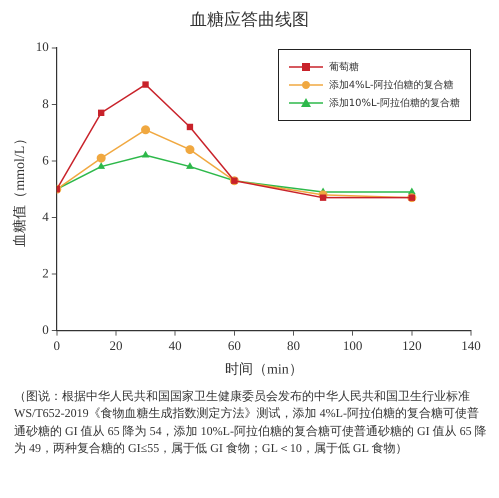  I want to click on y-axis-title: 血糖值（mmol/L）, so click(20, 189).